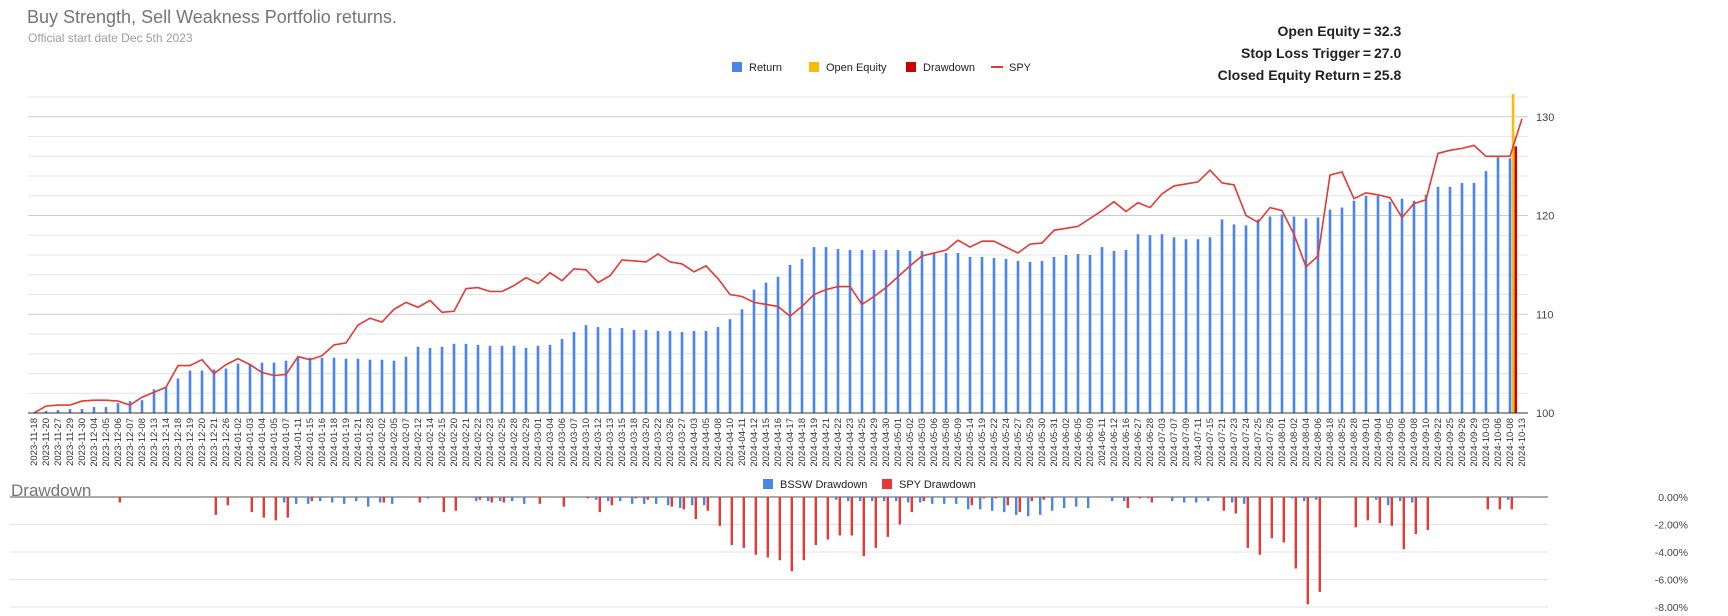 The height and width of the screenshot is (616, 1728). I want to click on x-tick-label: 2024-04-25, so click(862, 442).